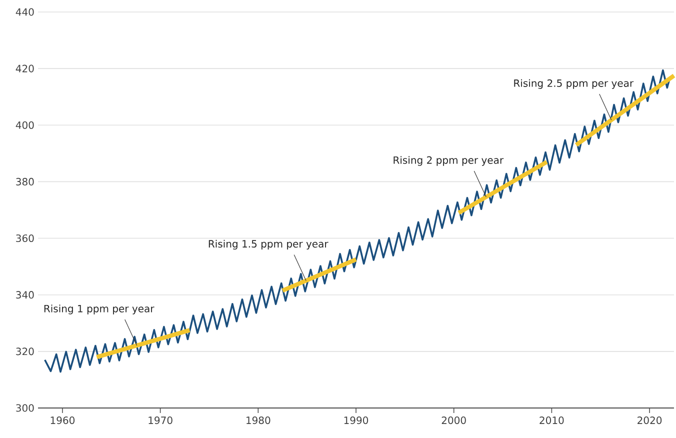 The image size is (676, 438). I want to click on x-tick-label: 1990, so click(356, 420).